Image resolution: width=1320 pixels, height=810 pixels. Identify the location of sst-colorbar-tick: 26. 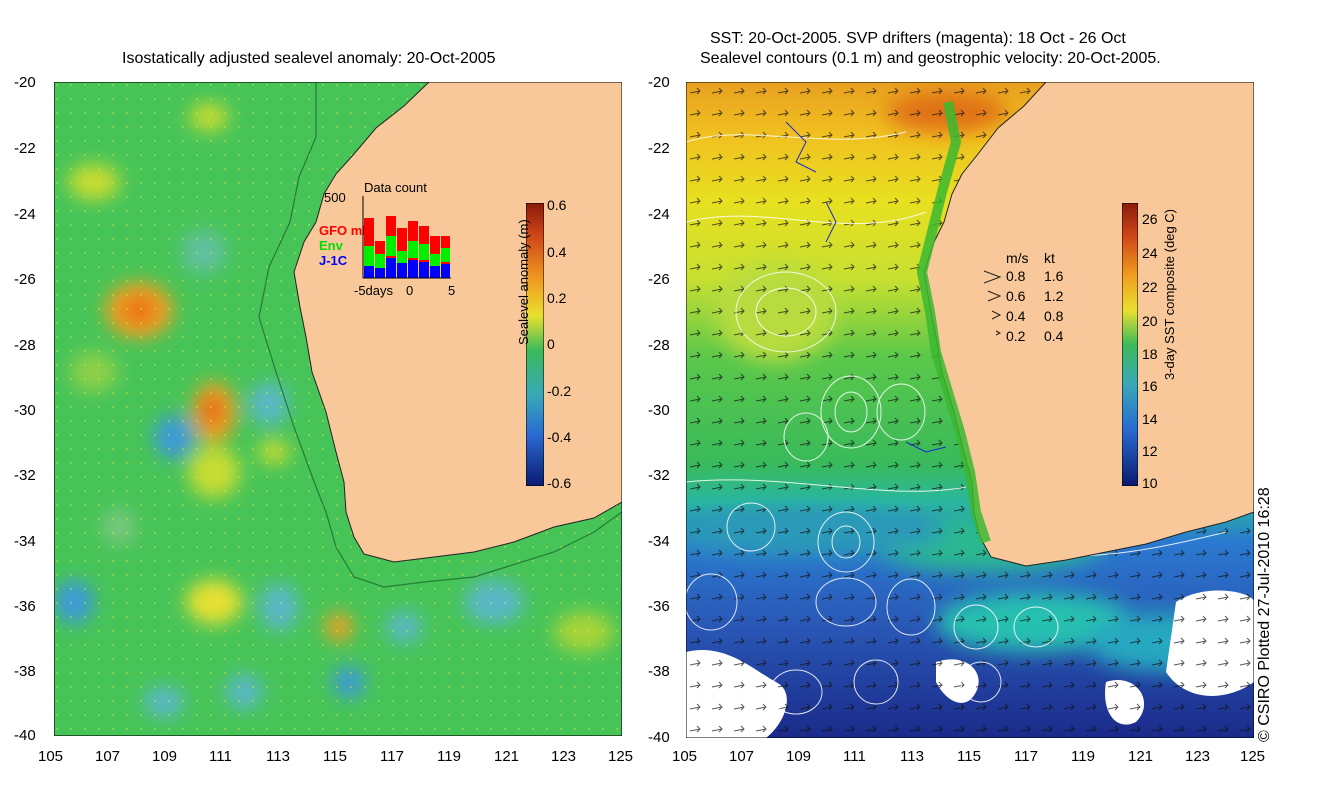
(1150, 219).